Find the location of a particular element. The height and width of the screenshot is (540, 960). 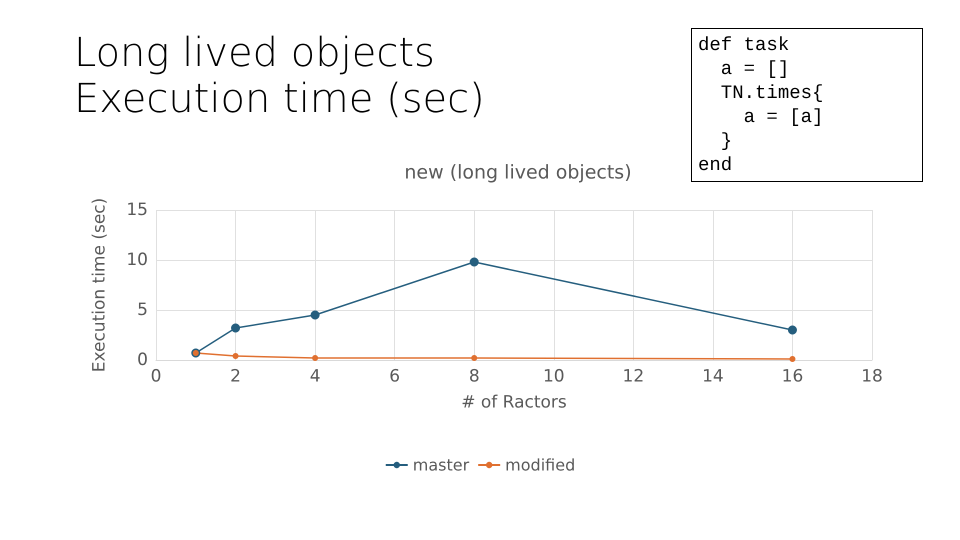

x-tick-label: 12 is located at coordinates (633, 376).